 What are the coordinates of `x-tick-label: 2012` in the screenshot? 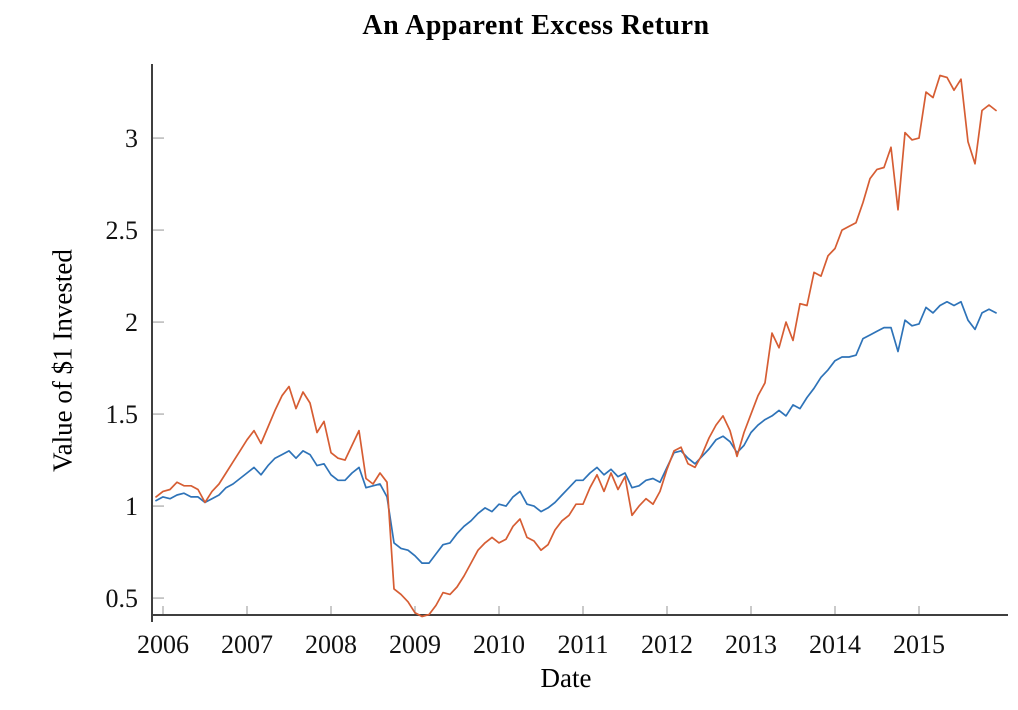 It's located at (667, 644).